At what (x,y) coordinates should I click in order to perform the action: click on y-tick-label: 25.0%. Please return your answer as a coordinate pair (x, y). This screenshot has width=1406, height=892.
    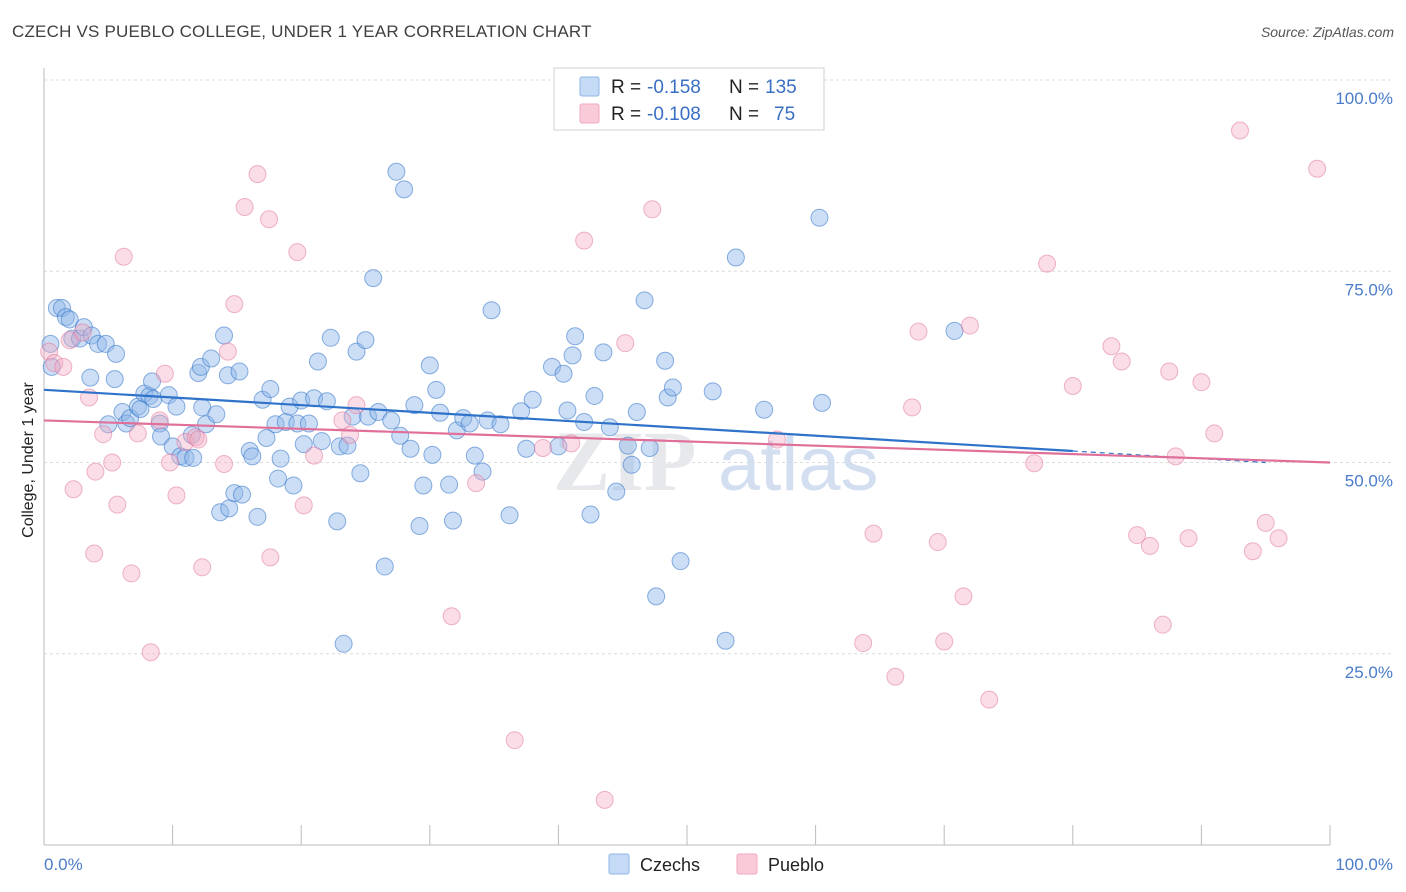
    Looking at the image, I should click on (1369, 672).